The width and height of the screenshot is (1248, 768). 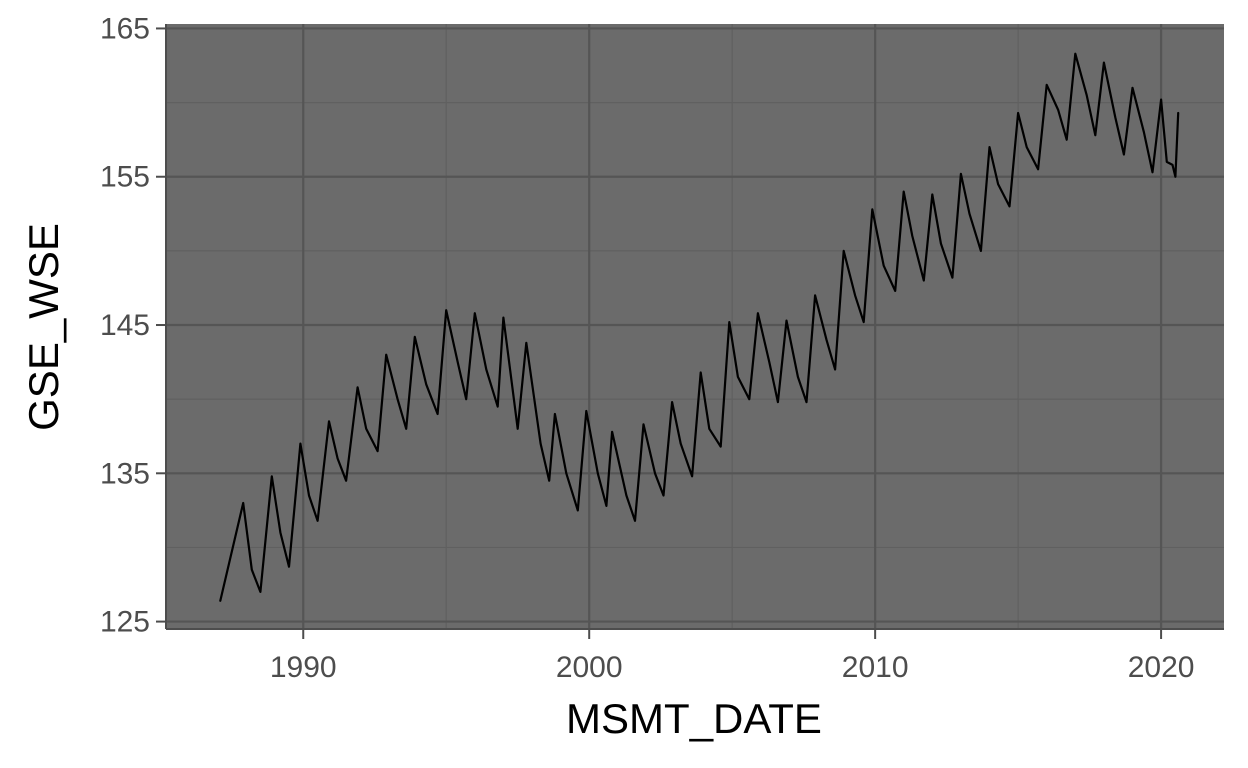 What do you see at coordinates (125, 325) in the screenshot?
I see `y-tick-label: 145` at bounding box center [125, 325].